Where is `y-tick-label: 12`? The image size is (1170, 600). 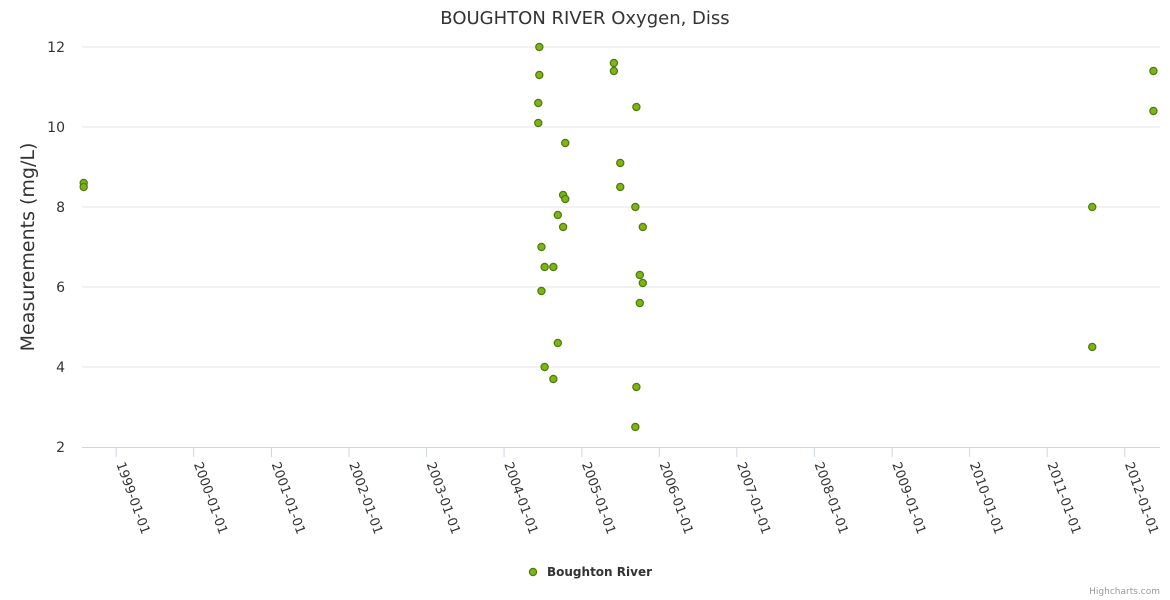
y-tick-label: 12 is located at coordinates (56, 48).